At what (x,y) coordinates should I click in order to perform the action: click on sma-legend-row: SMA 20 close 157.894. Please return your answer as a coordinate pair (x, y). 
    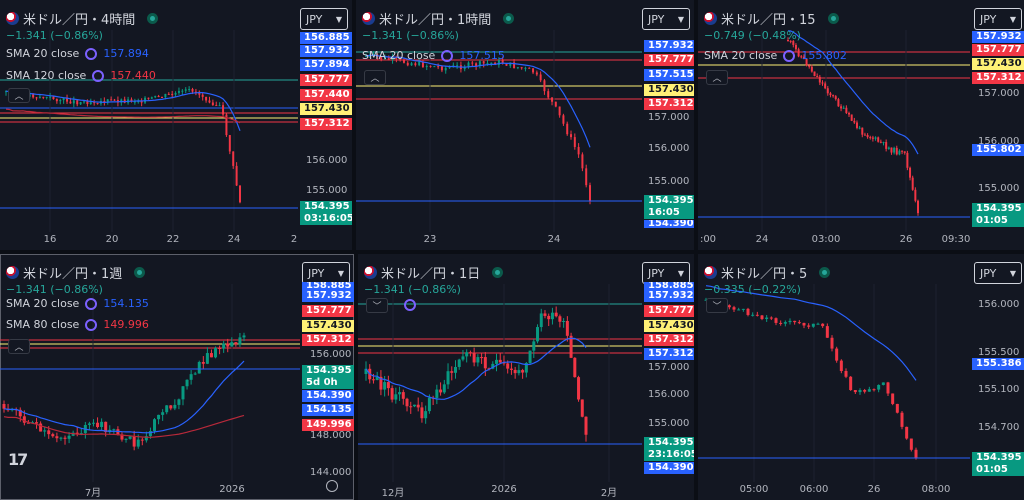
    Looking at the image, I should click on (77, 53).